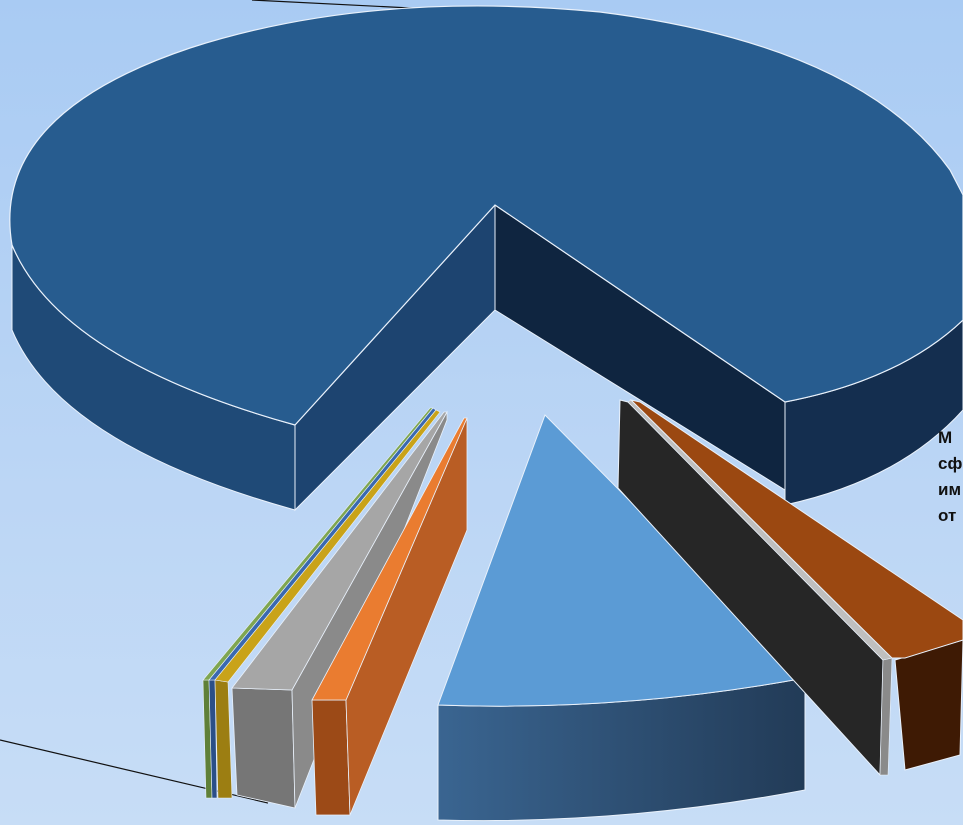  Describe the element at coordinates (945, 437) in the screenshot. I see `cut-off-label-line-1: М` at that location.